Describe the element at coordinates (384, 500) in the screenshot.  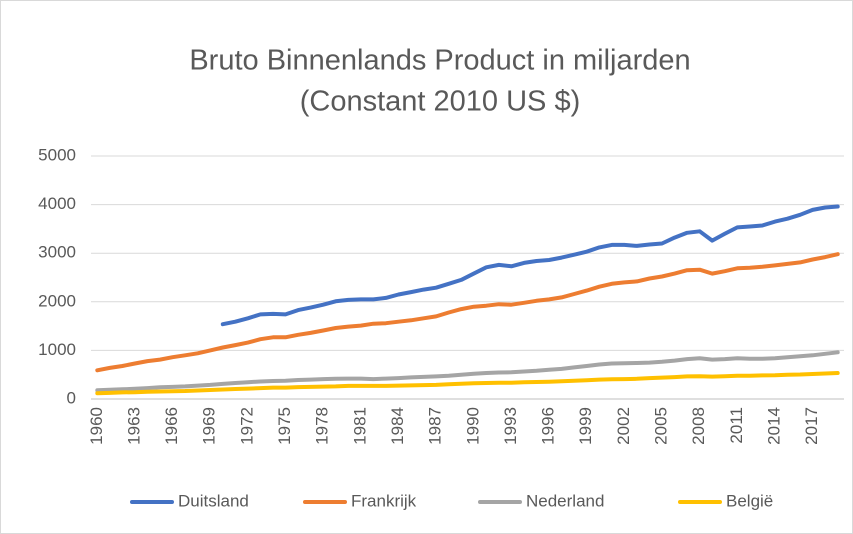
I see `legend-label: Frankrijk` at that location.